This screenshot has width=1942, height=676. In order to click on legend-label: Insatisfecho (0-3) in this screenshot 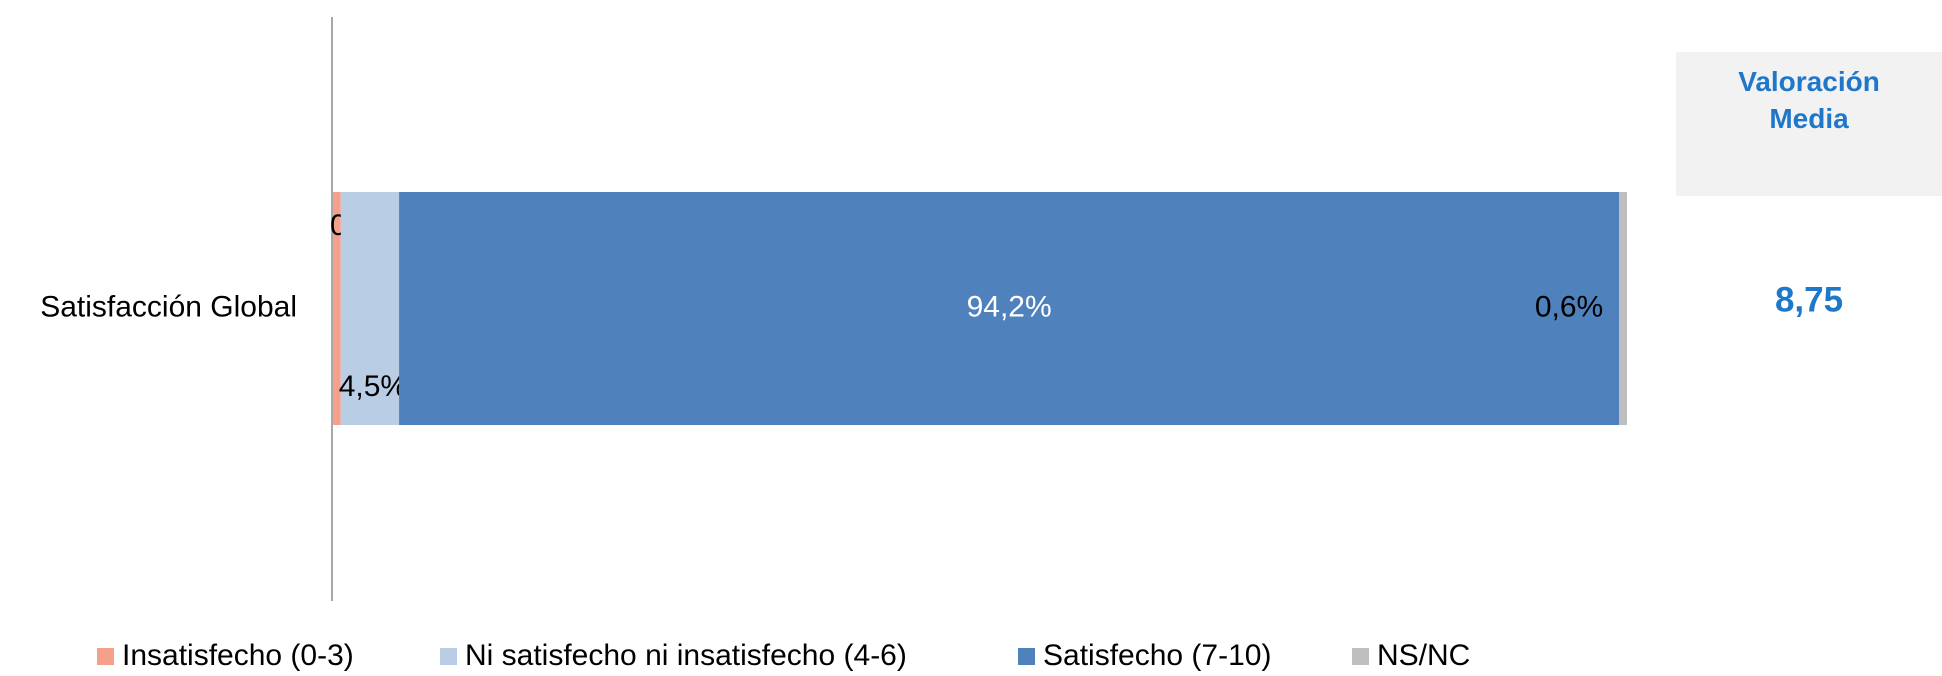, I will do `click(238, 655)`.